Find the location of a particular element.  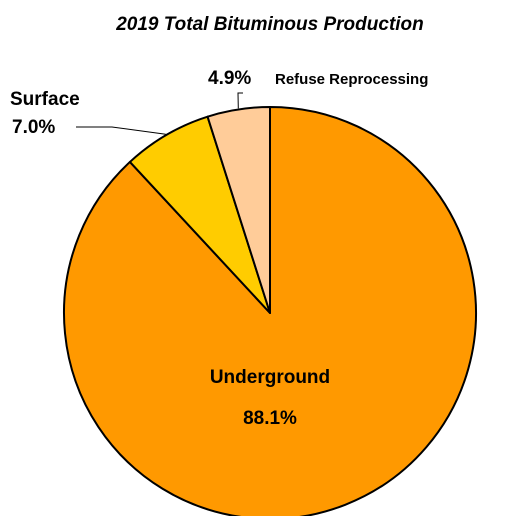

leader-lines is located at coordinates (159, 113).